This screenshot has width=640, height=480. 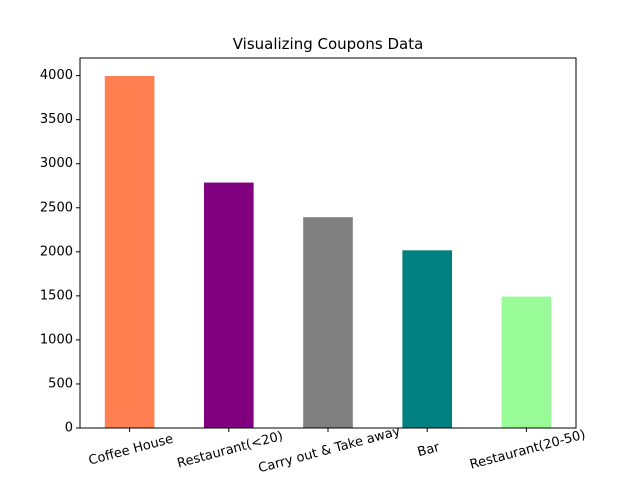 I want to click on y-tick-label-5: 2500, so click(x=56, y=207).